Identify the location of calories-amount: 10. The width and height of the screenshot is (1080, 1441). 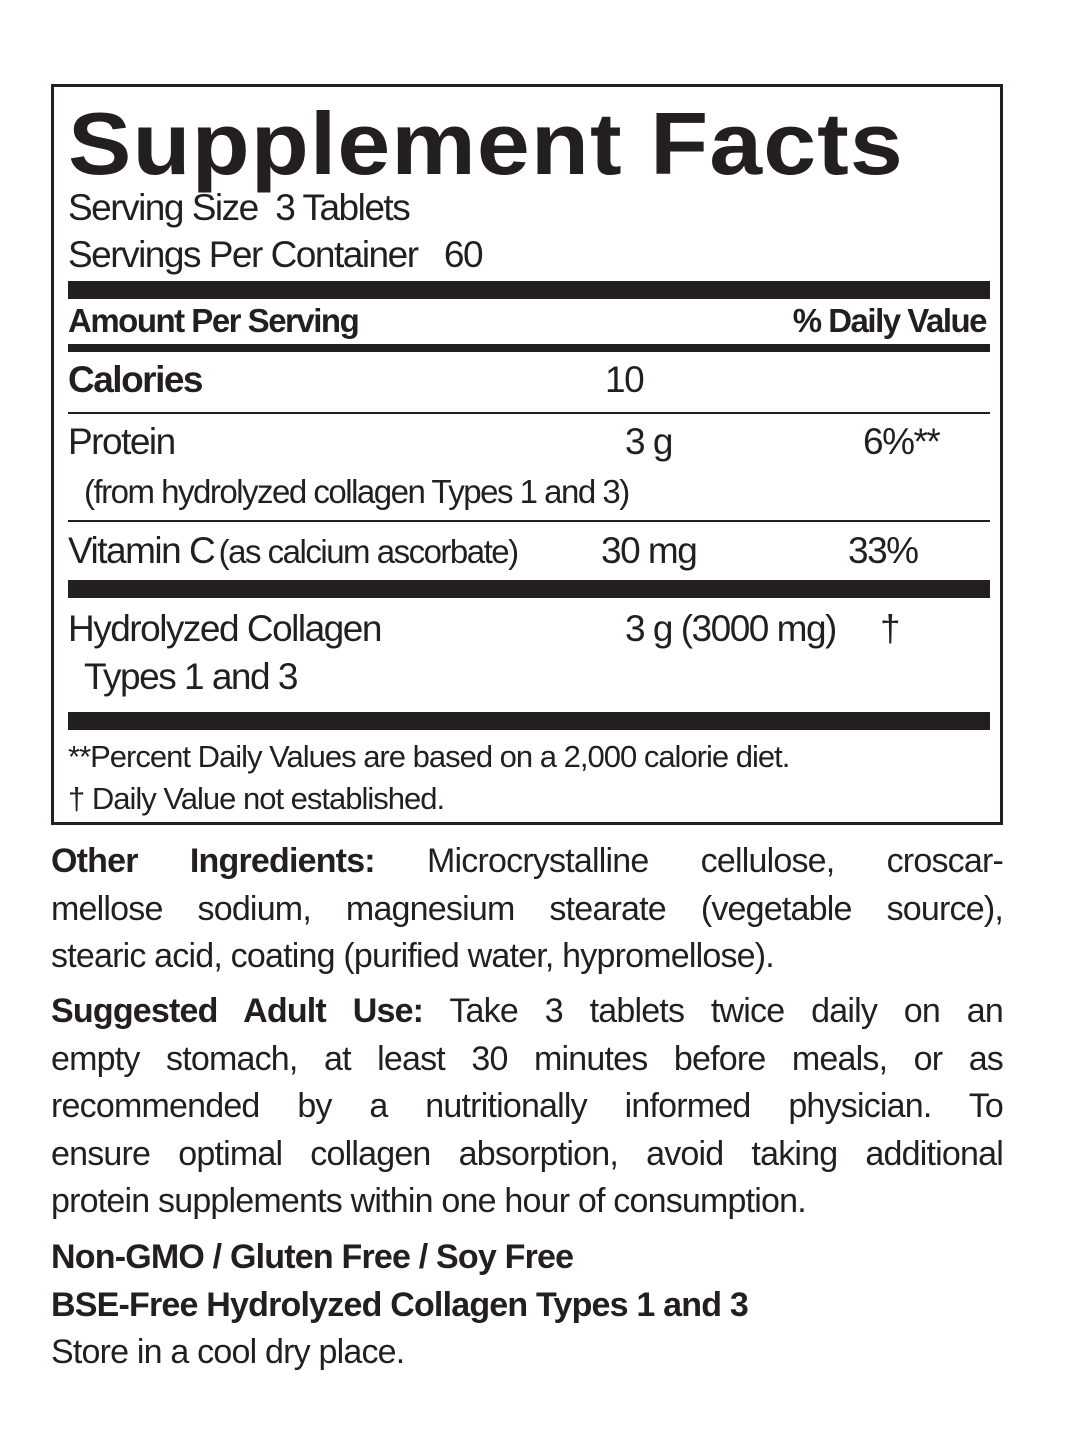
(625, 379).